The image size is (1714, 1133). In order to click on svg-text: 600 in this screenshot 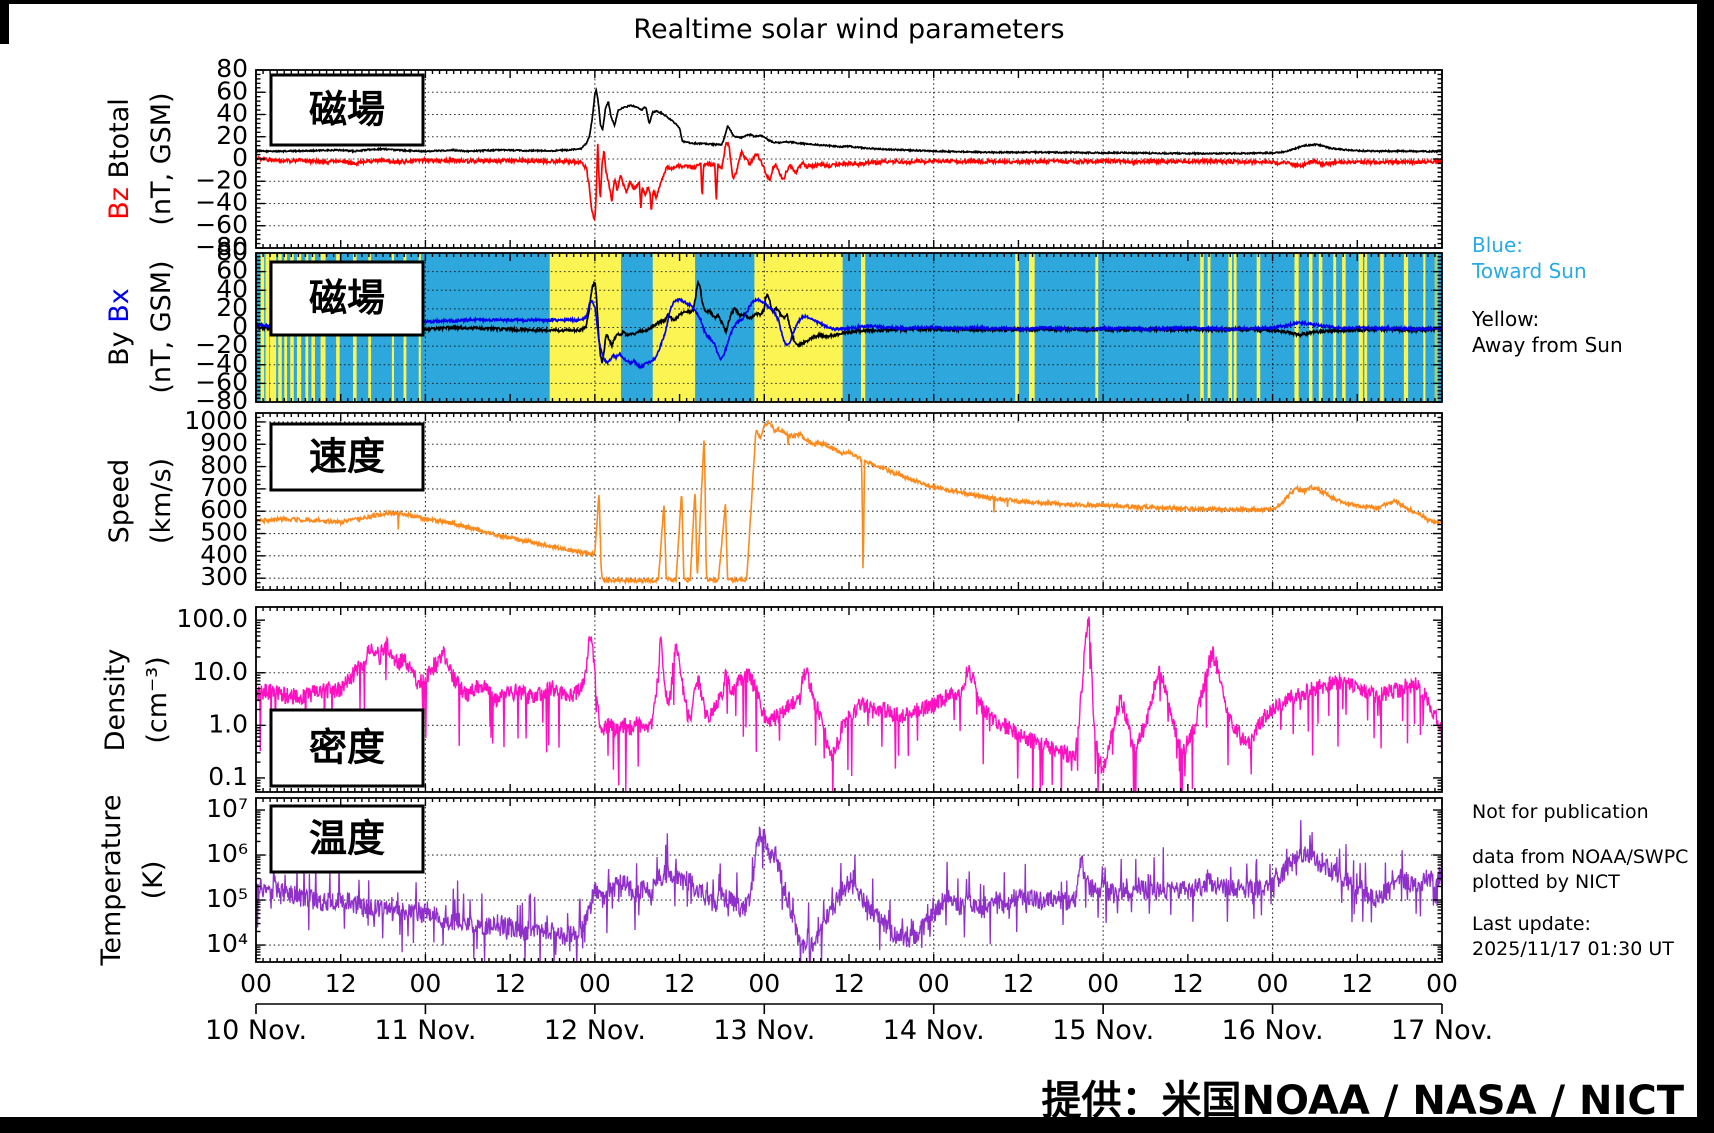, I will do `click(224, 509)`.